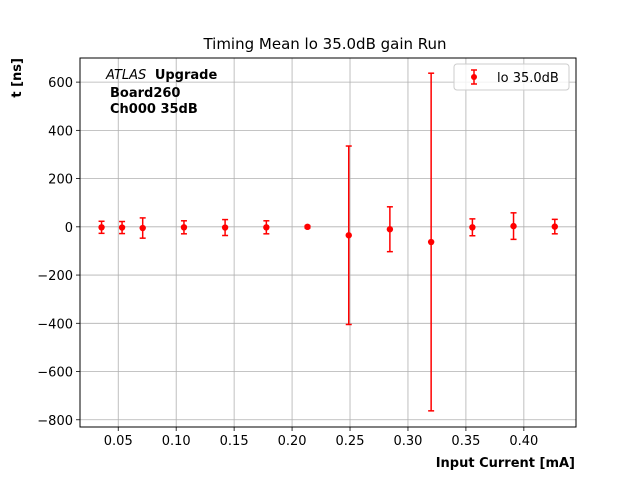 This screenshot has width=640, height=480. I want to click on y-tick-label: 400, so click(60, 131).